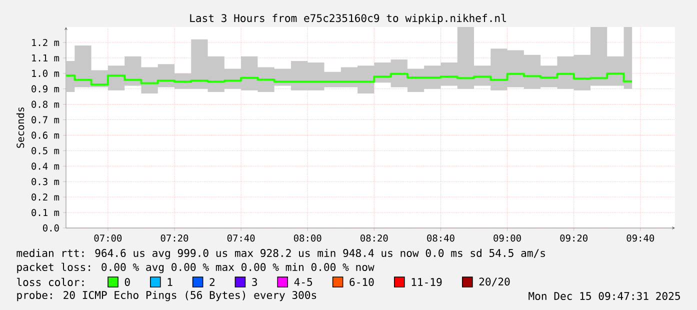 The width and height of the screenshot is (697, 310). What do you see at coordinates (46, 88) in the screenshot?
I see `y-tick-label: 0.9 m` at bounding box center [46, 88].